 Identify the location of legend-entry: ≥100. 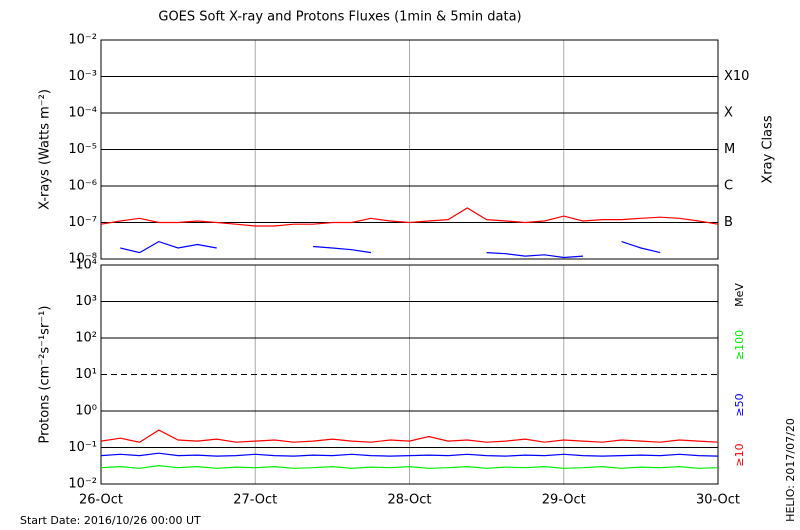
(739, 345).